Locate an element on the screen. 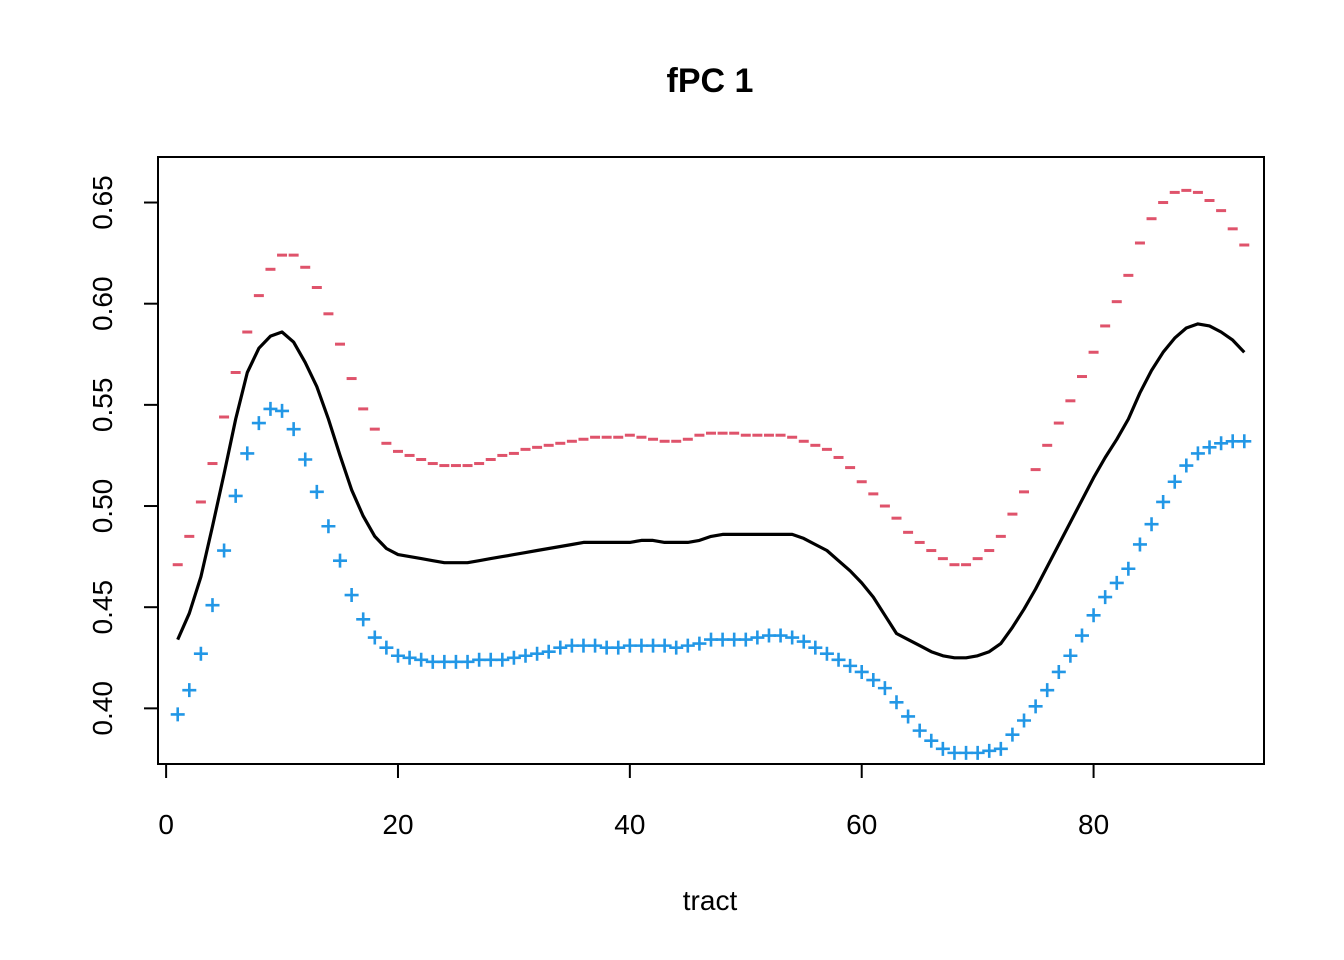 The width and height of the screenshot is (1344, 960). y-tick-label: 0.60 is located at coordinates (102, 303).